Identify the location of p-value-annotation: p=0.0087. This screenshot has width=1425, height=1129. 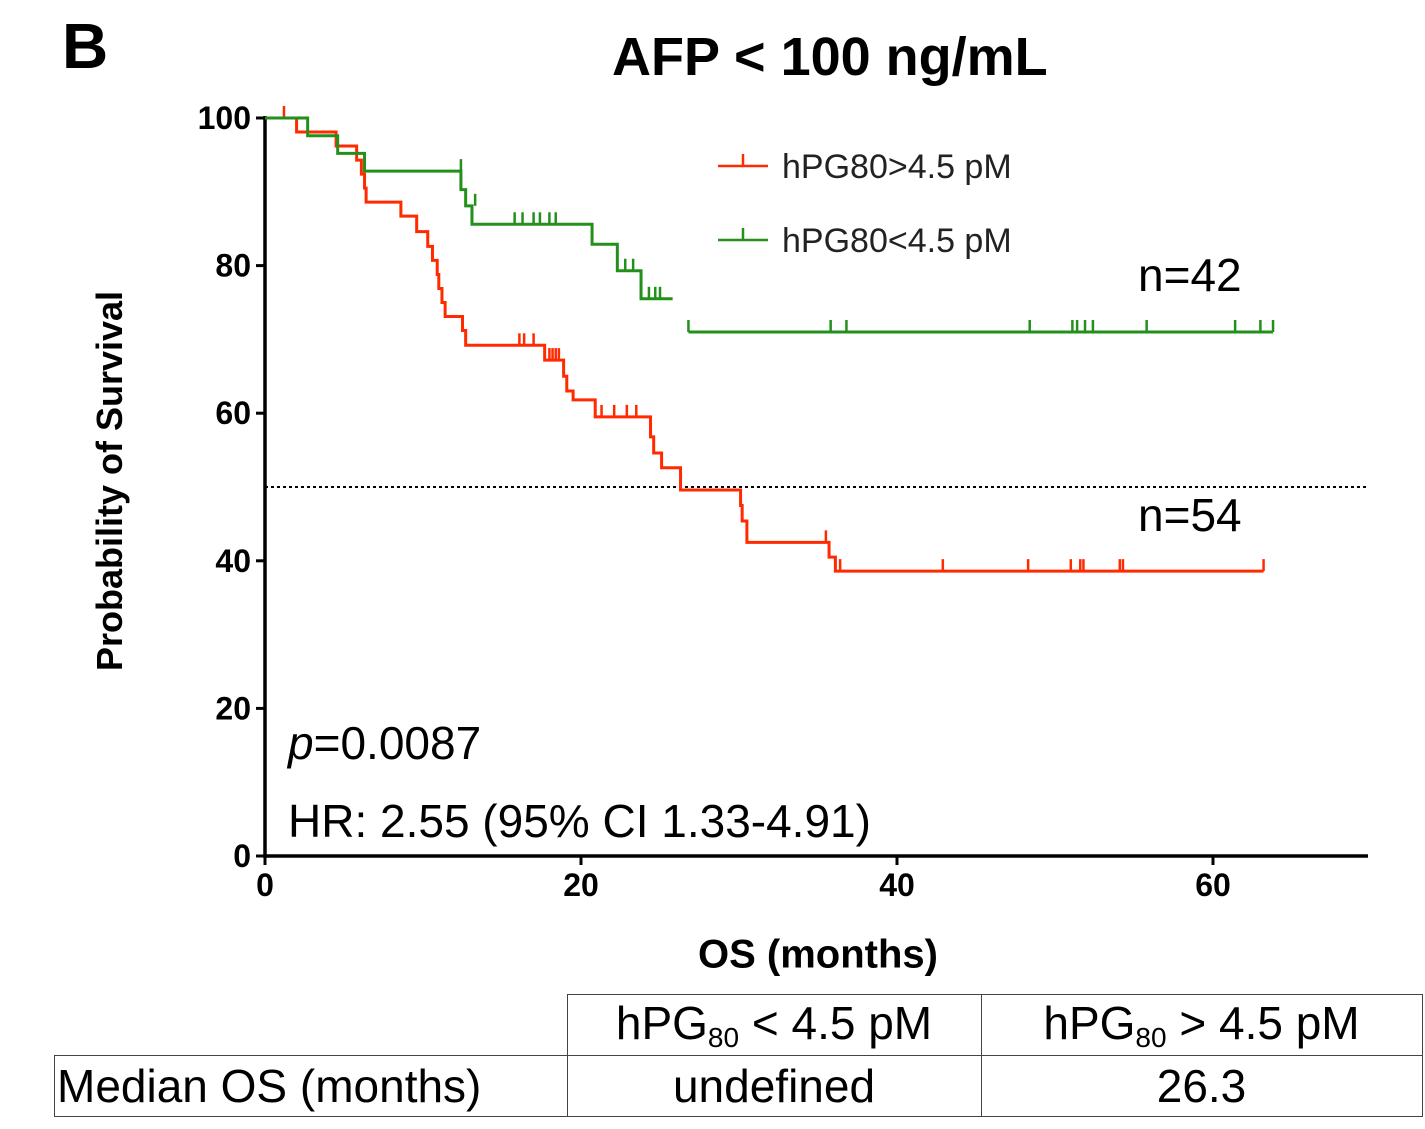
(384, 743).